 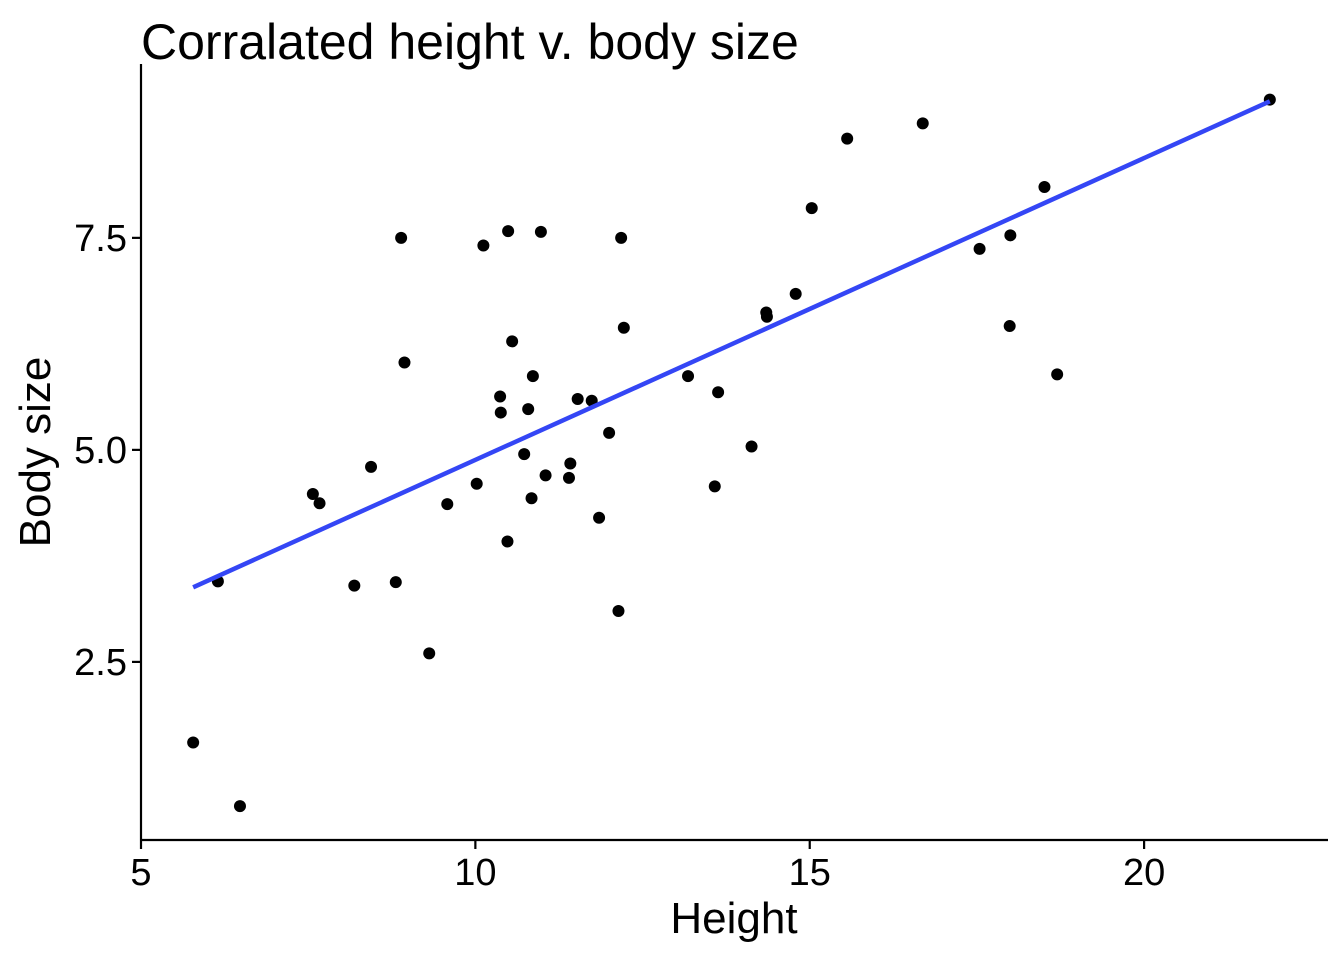 I want to click on x-tick-label: 20, so click(x=1144, y=873).